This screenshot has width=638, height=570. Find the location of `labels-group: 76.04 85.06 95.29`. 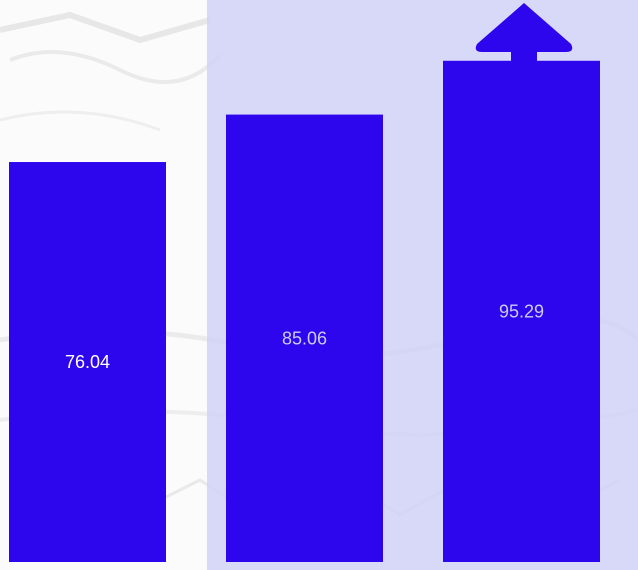

labels-group: 76.04 85.06 95.29 is located at coordinates (304, 336).